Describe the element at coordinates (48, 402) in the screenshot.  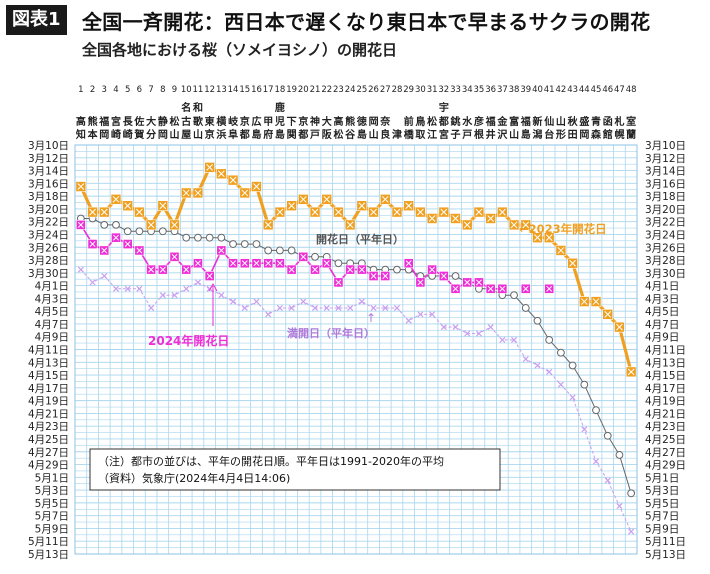
I see `y-tick-label-left: 4月19日` at that location.